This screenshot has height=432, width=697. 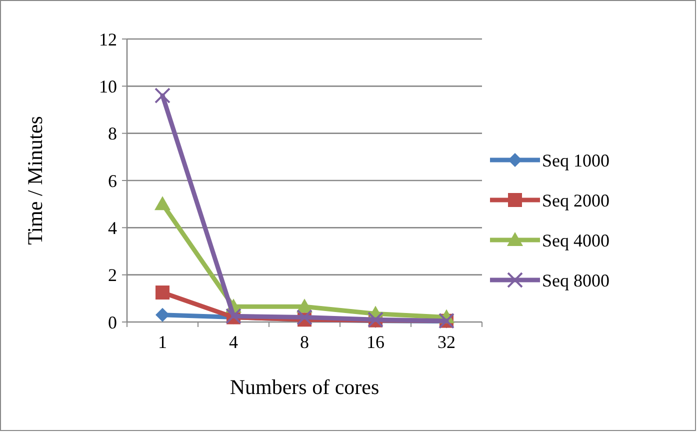 I want to click on x-tick-label: 4, so click(x=233, y=342).